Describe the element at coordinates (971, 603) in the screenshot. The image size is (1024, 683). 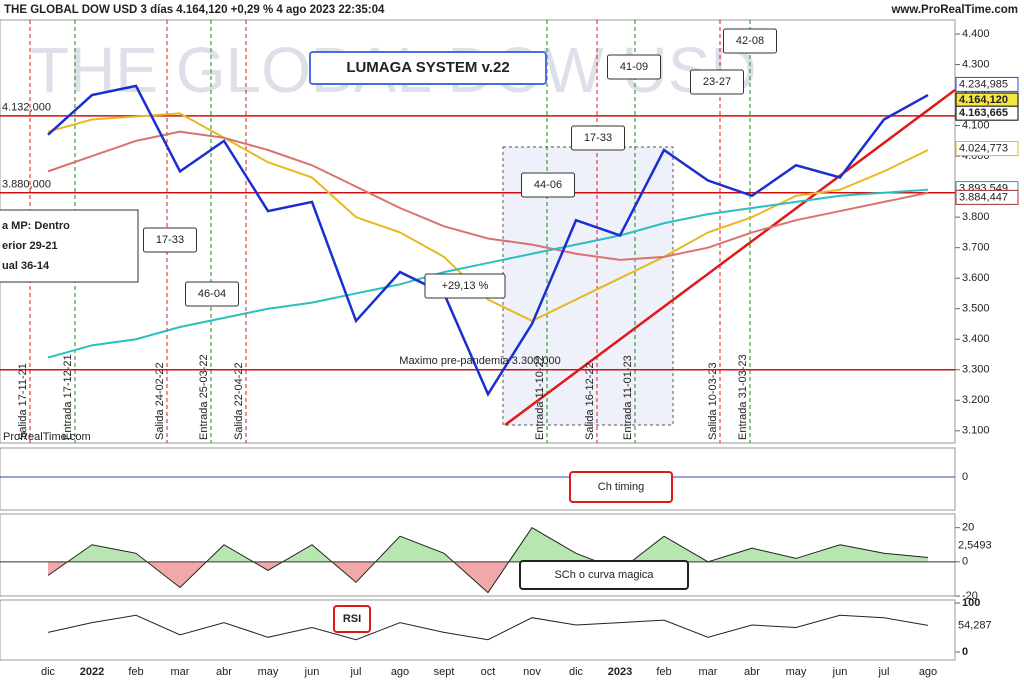
I see `y-tick-label: 100` at that location.